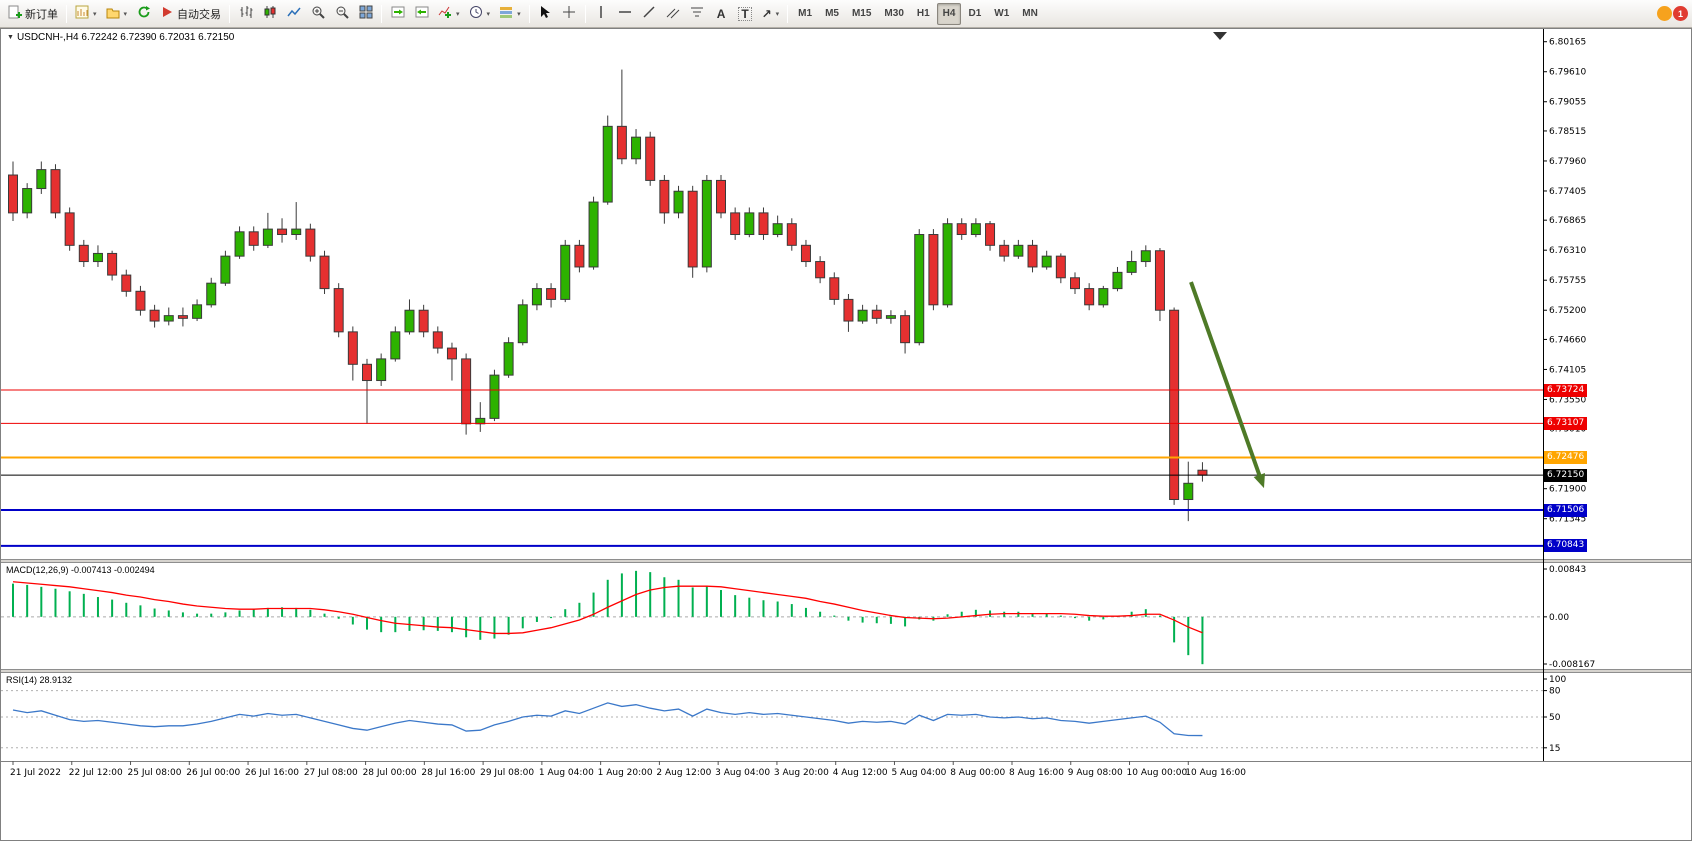 The width and height of the screenshot is (1692, 841). What do you see at coordinates (721, 14) in the screenshot?
I see `text-button: A` at bounding box center [721, 14].